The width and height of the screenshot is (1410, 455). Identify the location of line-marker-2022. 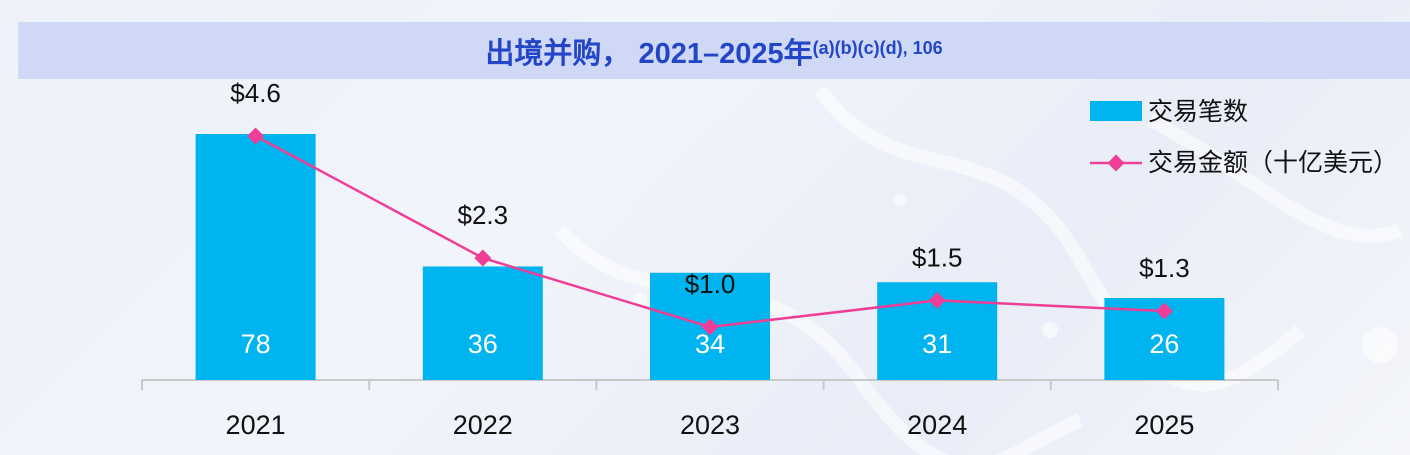
(483, 258).